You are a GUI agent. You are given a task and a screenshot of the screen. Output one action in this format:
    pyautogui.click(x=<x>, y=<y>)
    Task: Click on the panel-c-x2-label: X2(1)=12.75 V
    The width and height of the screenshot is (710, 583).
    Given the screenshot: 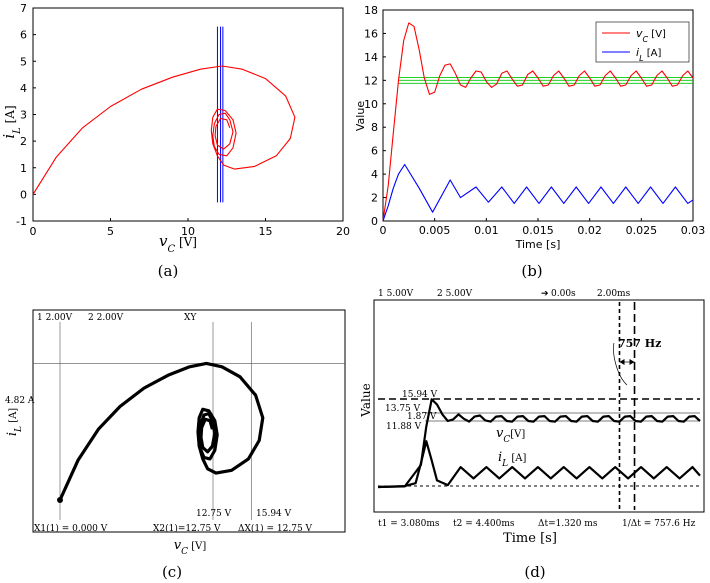 What is the action you would take?
    pyautogui.click(x=187, y=528)
    